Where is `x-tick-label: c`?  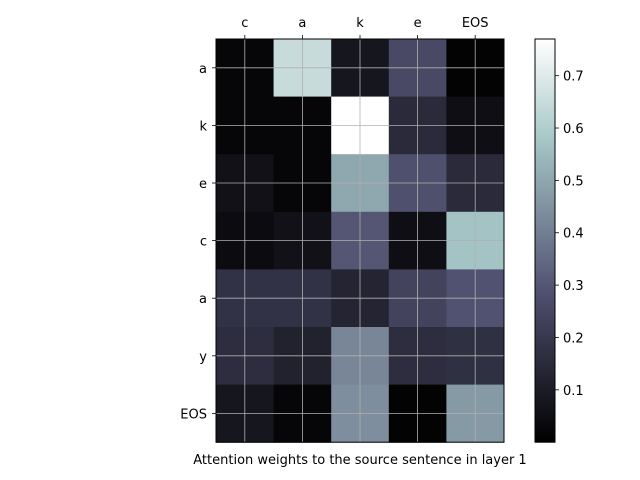 x-tick-label: c is located at coordinates (244, 23).